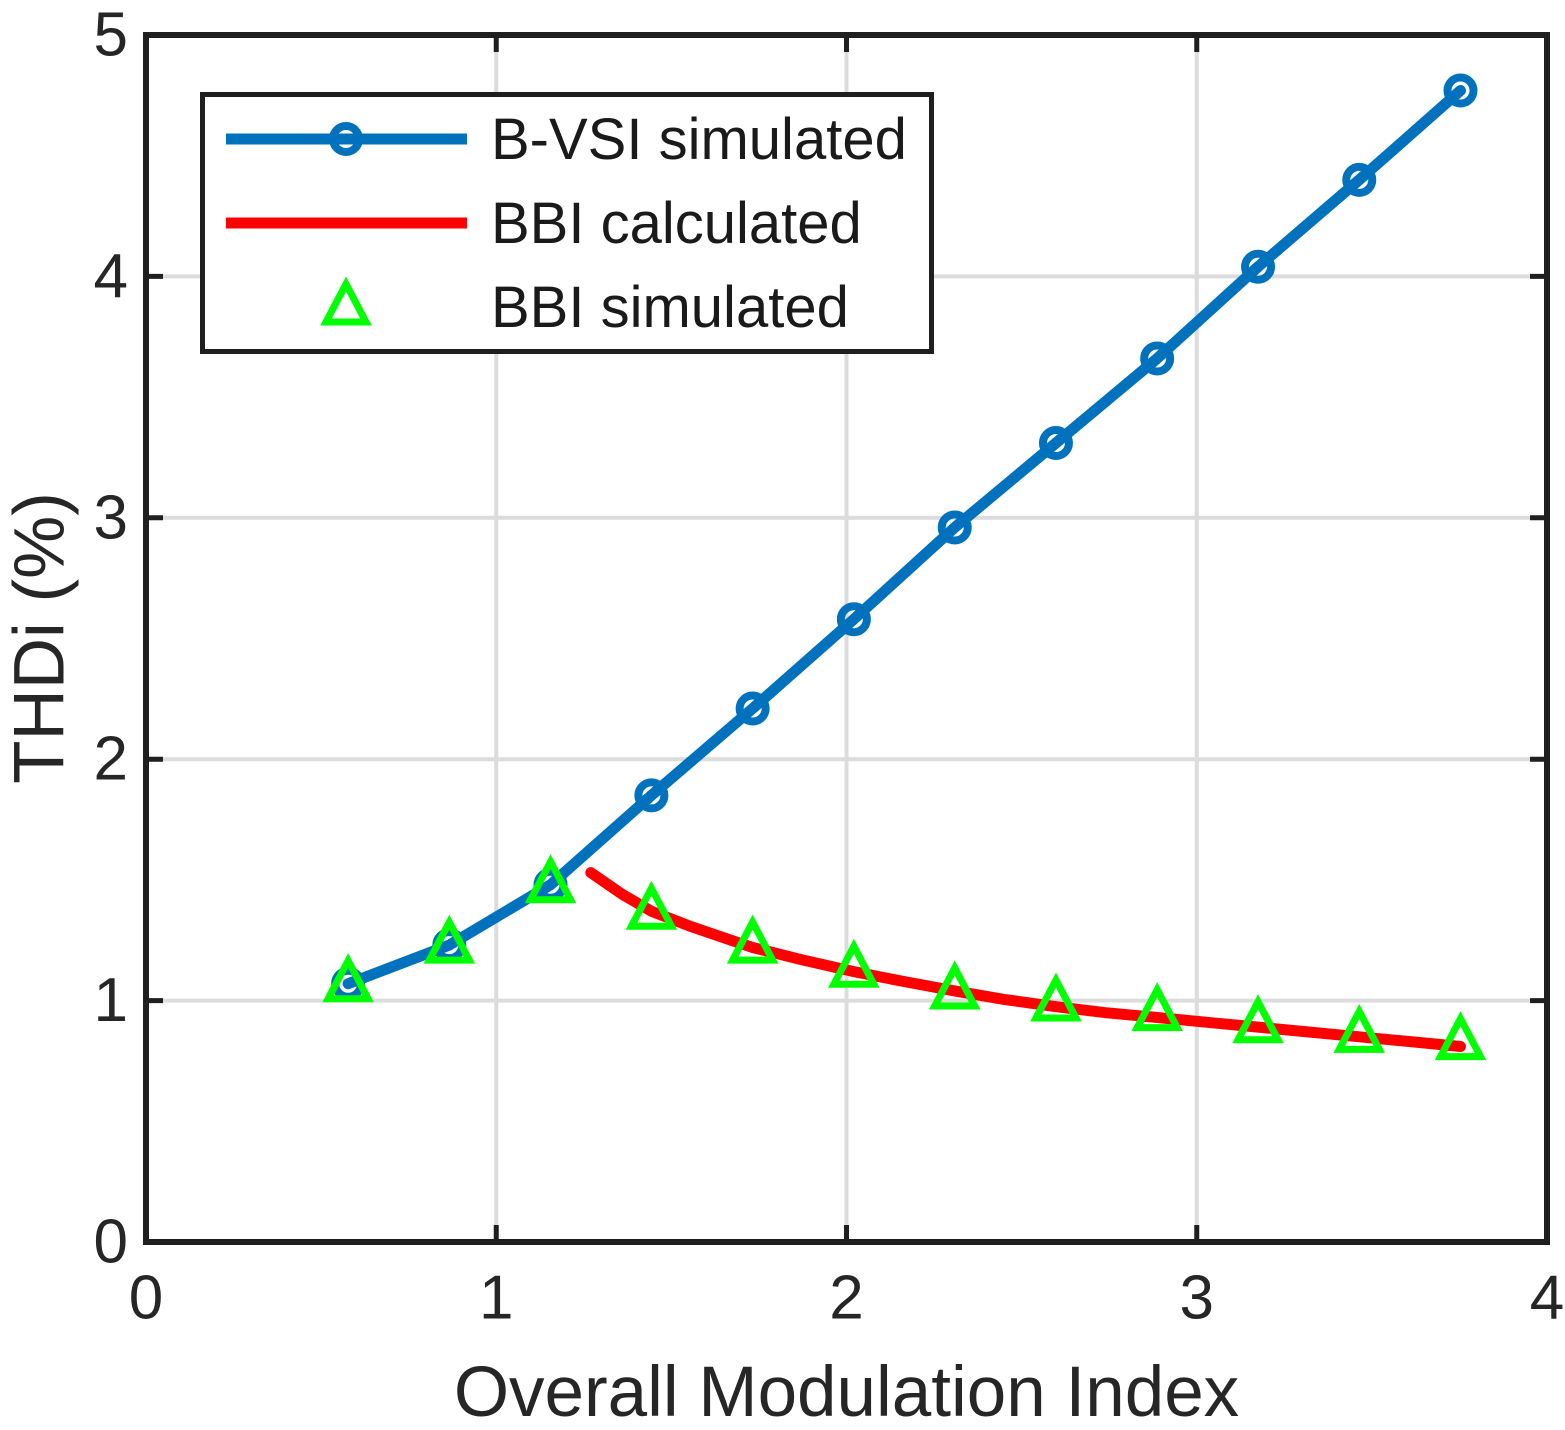 The height and width of the screenshot is (1430, 1565). I want to click on y-tick-label: 4, so click(111, 276).